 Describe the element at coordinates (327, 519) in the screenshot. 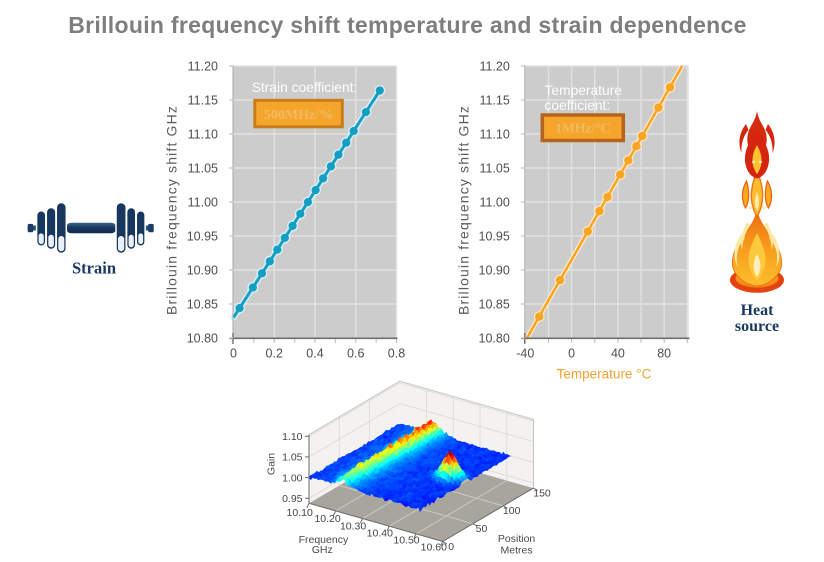

I see `svg-text: 10.20` at that location.